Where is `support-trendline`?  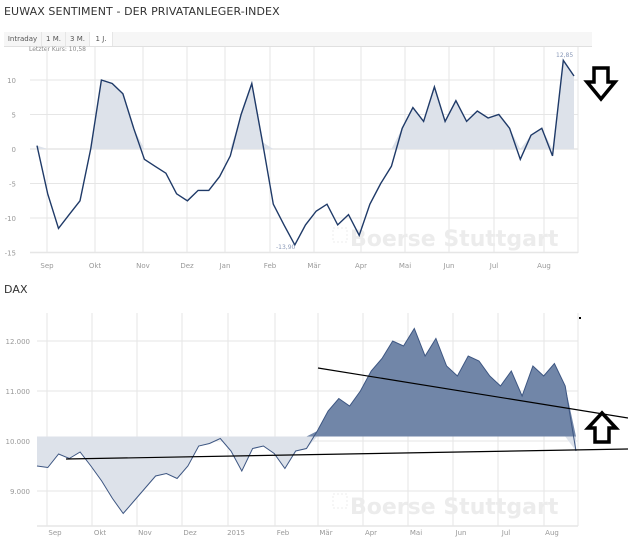
support-trendline is located at coordinates (346, 454).